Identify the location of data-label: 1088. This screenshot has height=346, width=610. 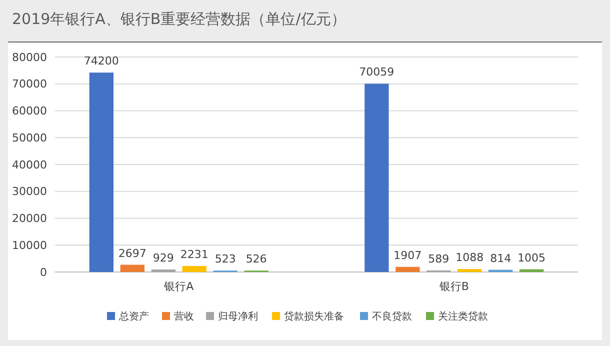
(470, 257).